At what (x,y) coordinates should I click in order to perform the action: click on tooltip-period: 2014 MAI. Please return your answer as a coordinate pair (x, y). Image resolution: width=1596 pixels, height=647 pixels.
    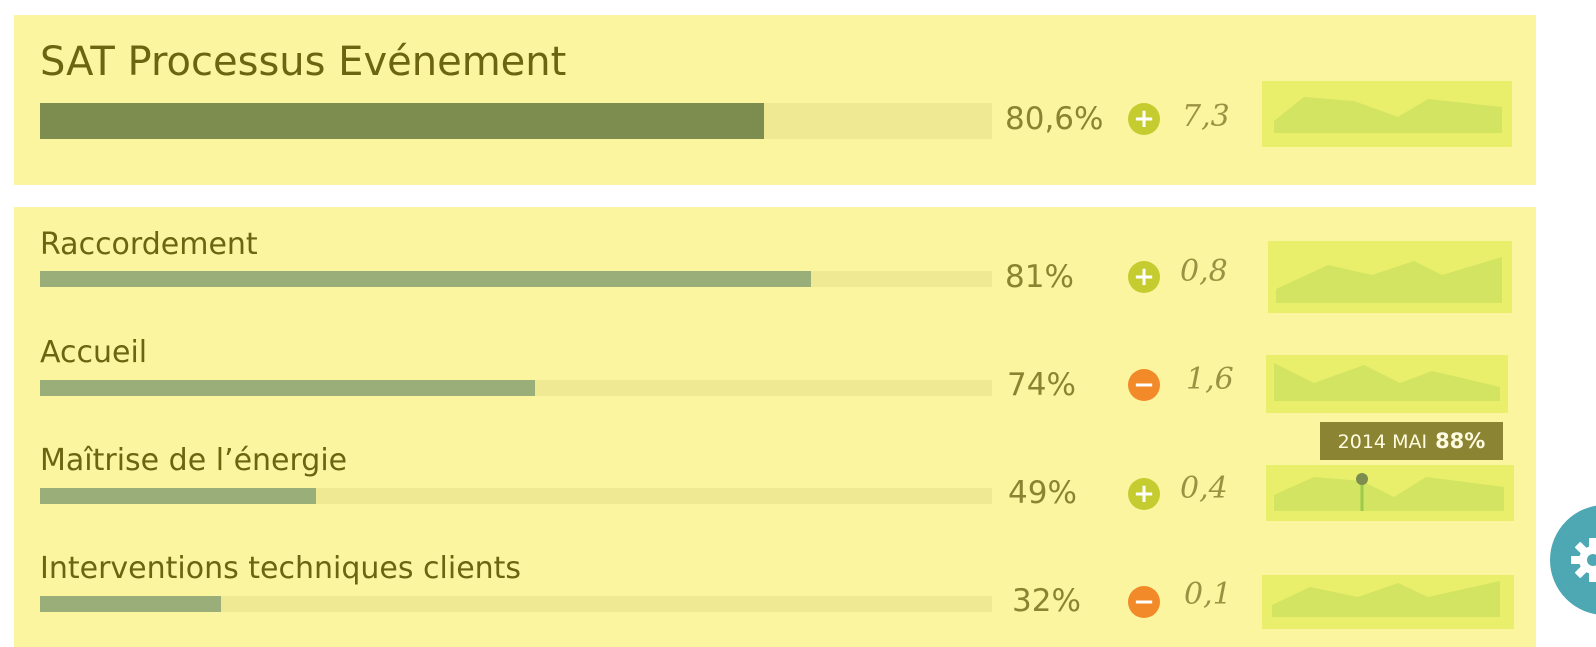
    Looking at the image, I should click on (1382, 442).